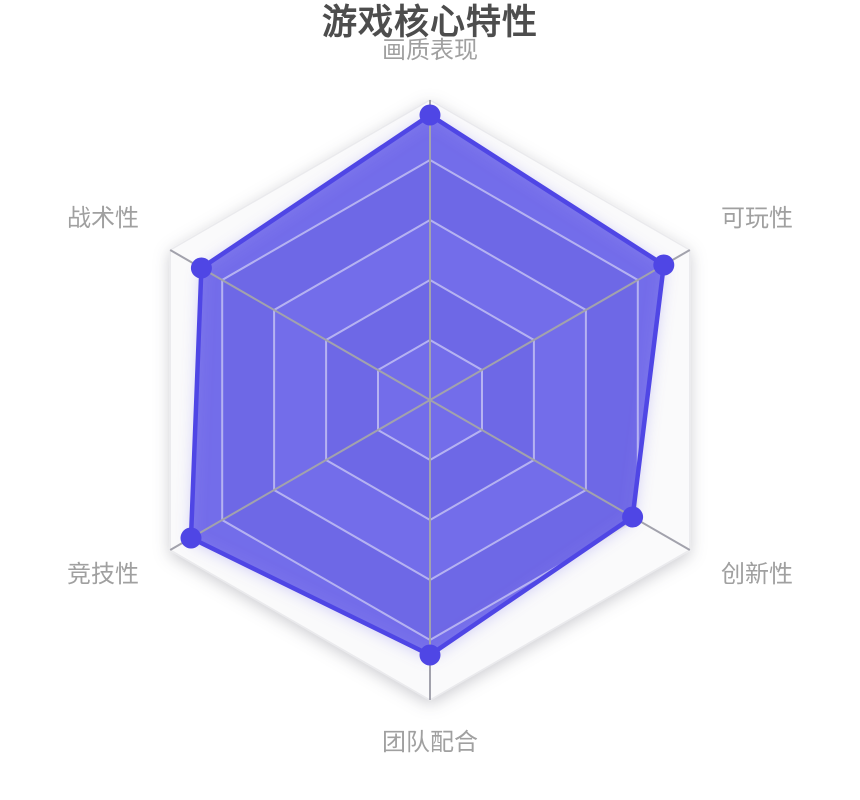  Describe the element at coordinates (103, 574) in the screenshot. I see `axis-label-4: 竞技性` at that location.